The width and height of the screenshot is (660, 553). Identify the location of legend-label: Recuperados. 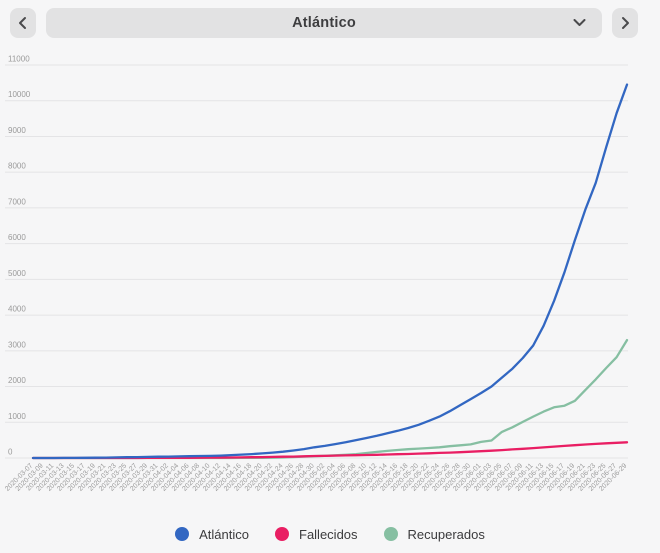
(446, 534).